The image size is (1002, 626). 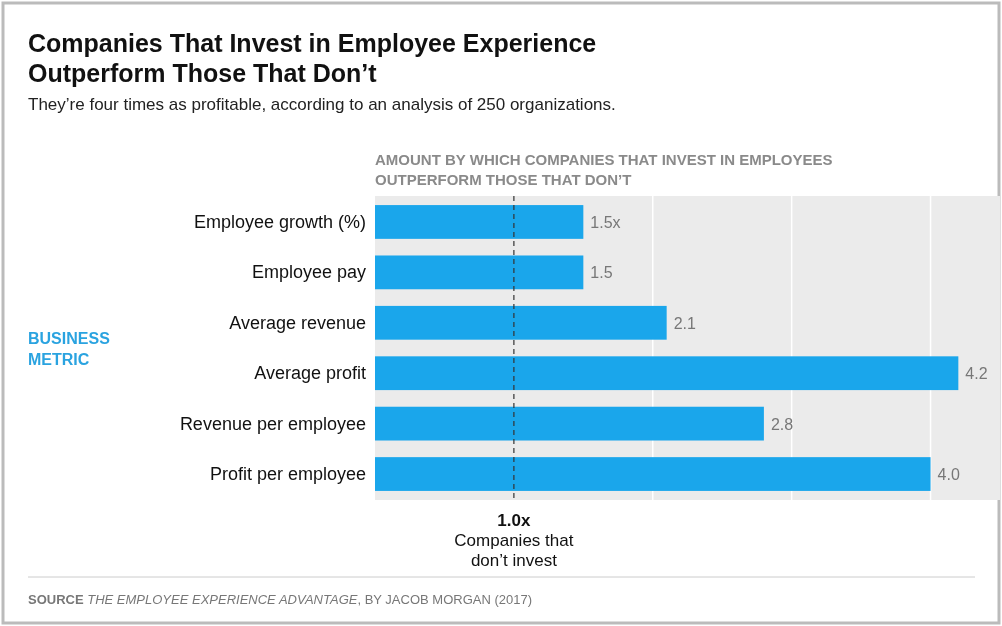 I want to click on ref-line-label: 1.0x, so click(x=514, y=520).